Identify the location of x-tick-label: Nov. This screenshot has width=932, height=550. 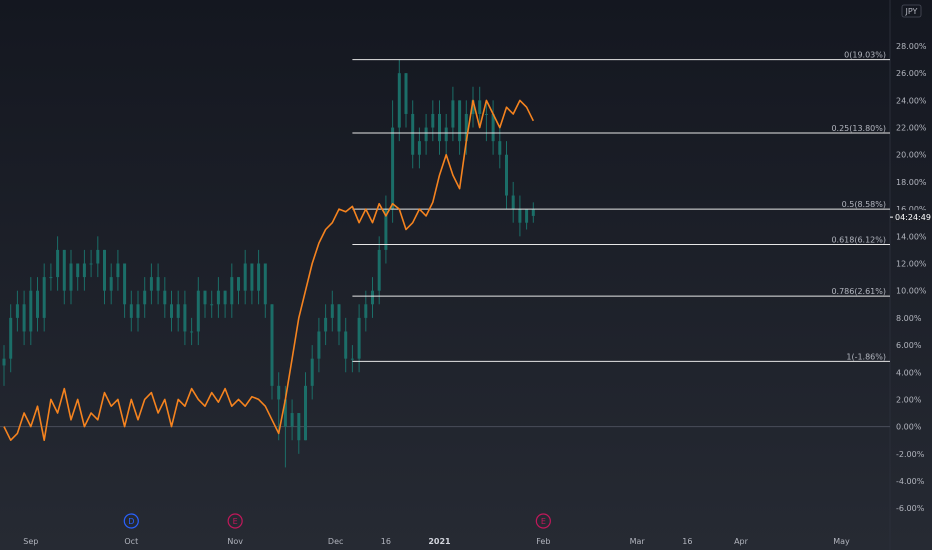
(235, 541).